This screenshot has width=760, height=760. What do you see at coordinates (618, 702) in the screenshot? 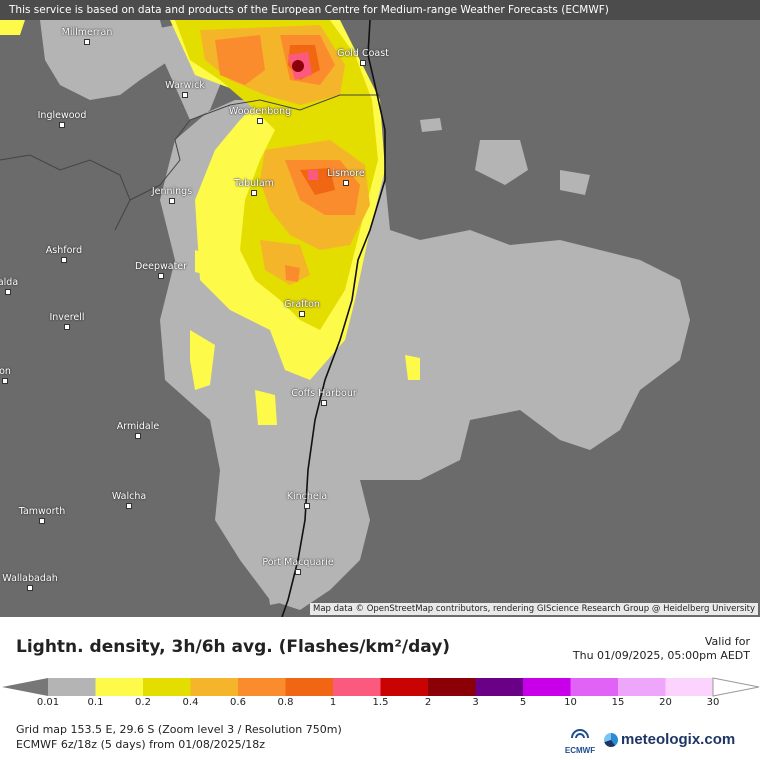
I see `scale-tick-label: 15` at bounding box center [618, 702].